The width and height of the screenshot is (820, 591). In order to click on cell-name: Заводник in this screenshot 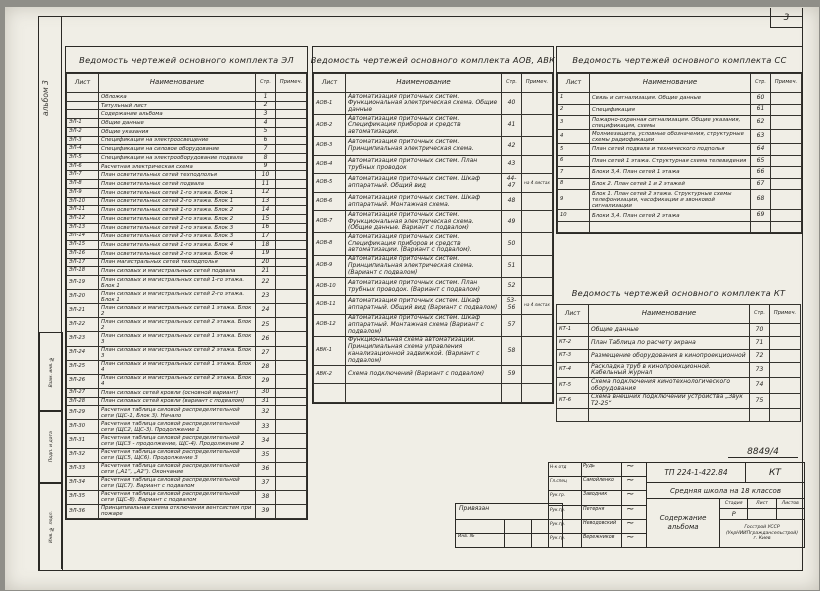, I will do `click(602, 498)`.